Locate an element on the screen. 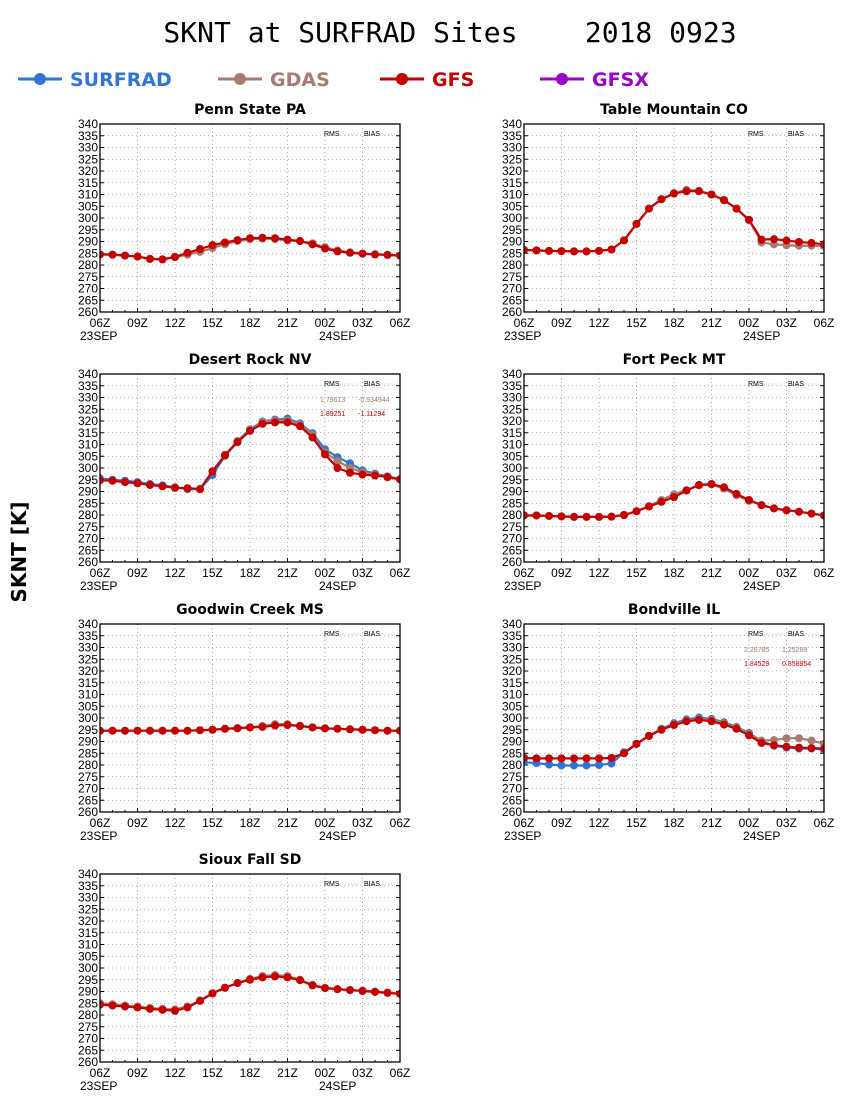 The height and width of the screenshot is (1100, 850). y-tick-label: 330 is located at coordinates (88, 898).